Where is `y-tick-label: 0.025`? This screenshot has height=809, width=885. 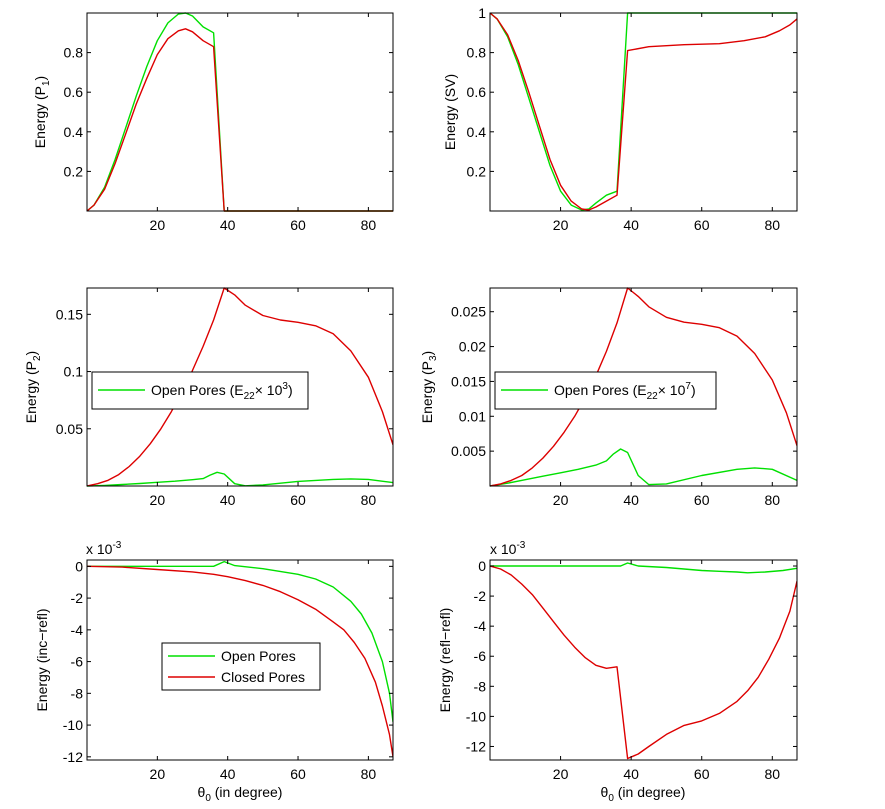 y-tick-label: 0.025 is located at coordinates (468, 312).